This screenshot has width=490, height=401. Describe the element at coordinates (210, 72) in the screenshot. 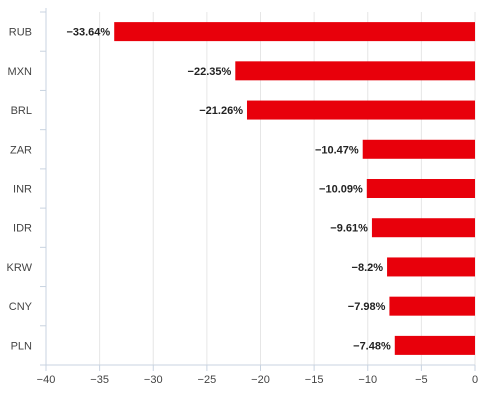

I see `value-label-mxn: −22.35%` at that location.